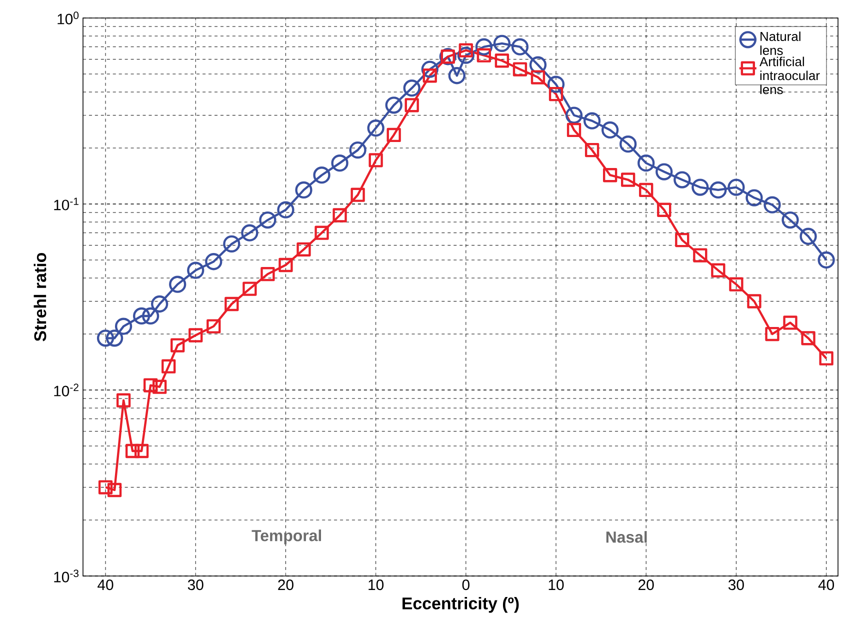 This screenshot has width=843, height=636. I want to click on y-tick-label: 10$^{0}$, so click(68, 18).